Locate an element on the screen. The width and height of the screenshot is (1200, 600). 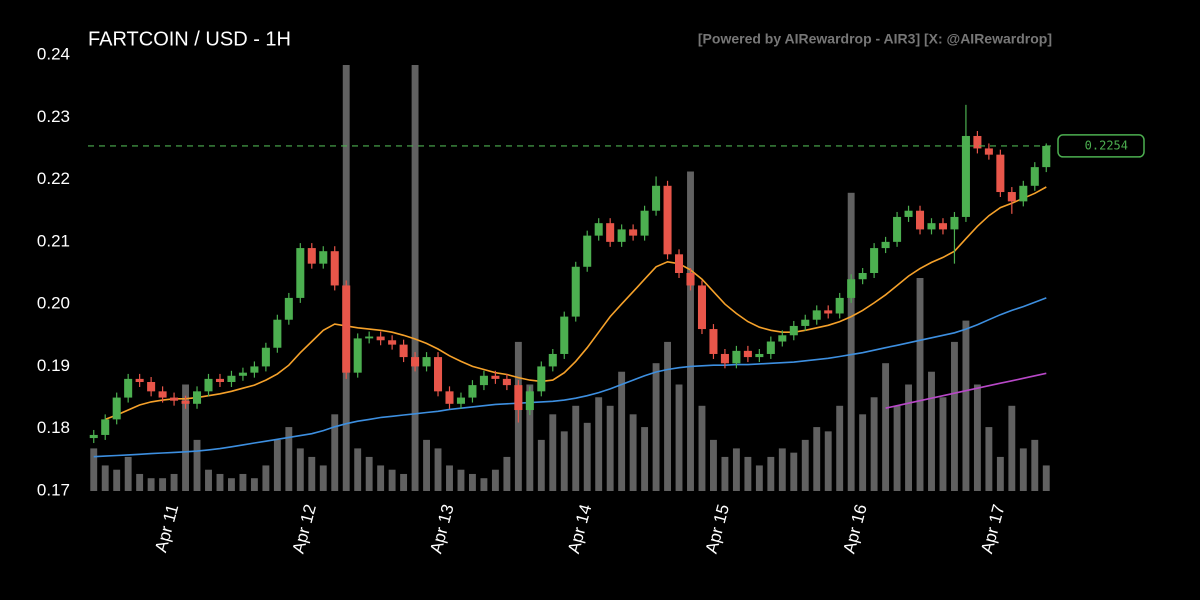
ma-line is located at coordinates (966, 390).